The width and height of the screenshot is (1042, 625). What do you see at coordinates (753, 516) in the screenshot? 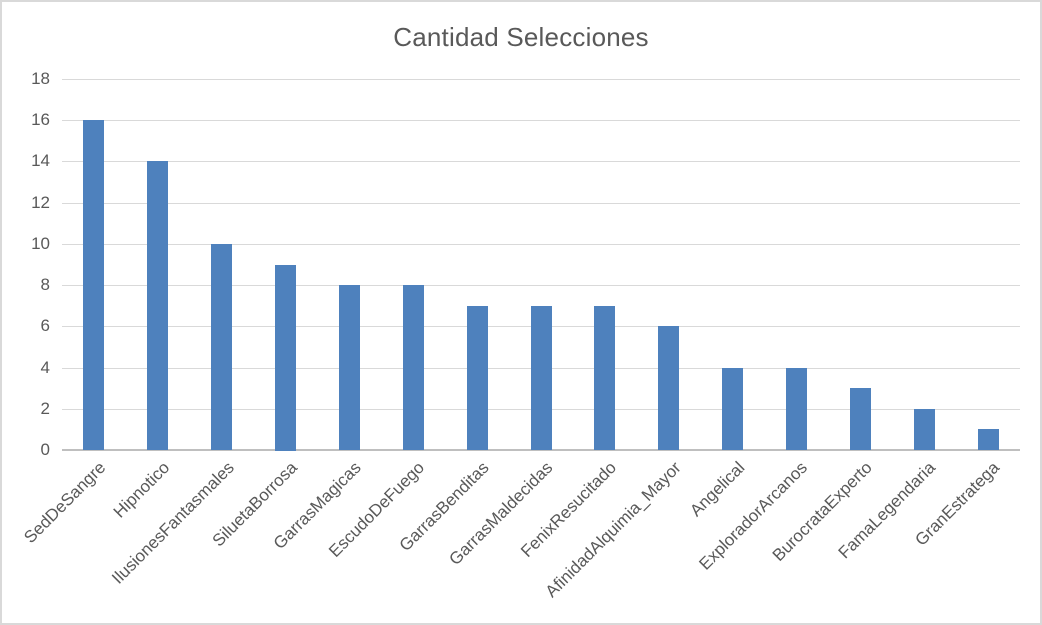
I see `x-axis-label: ExploradorArcanos` at bounding box center [753, 516].